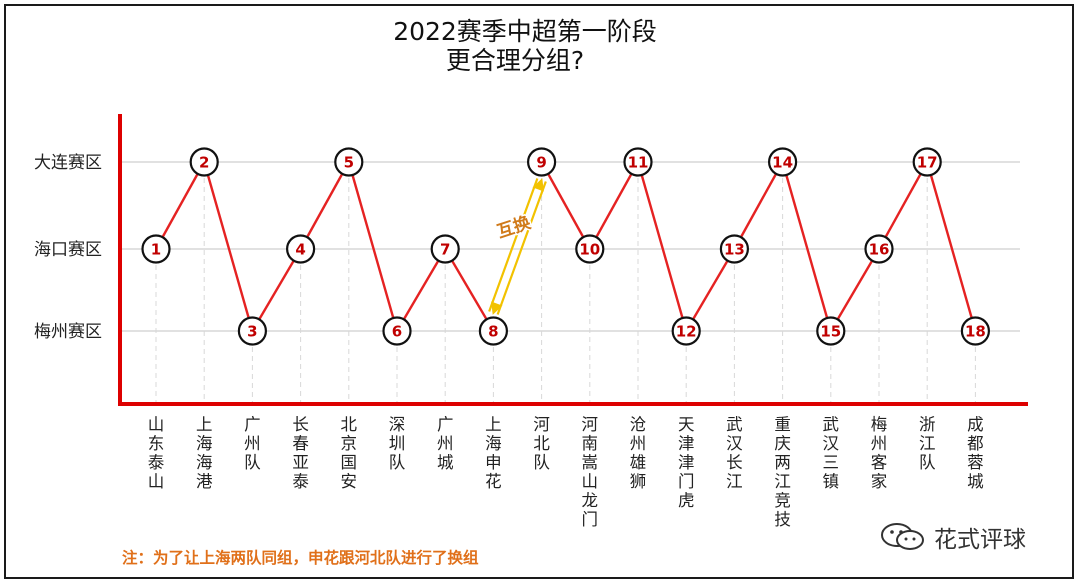 The width and height of the screenshot is (1080, 585). I want to click on node-number: 18, so click(975, 332).